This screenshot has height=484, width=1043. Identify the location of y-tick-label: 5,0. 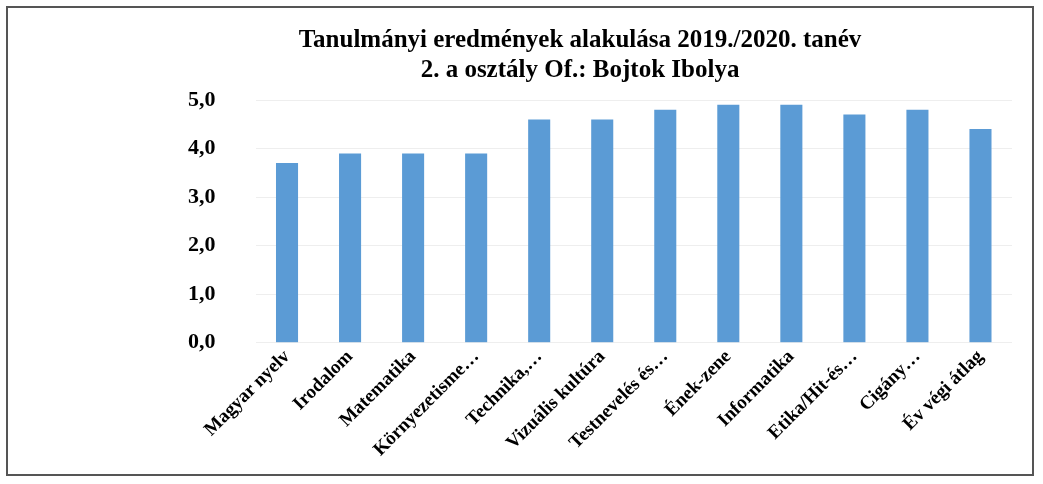
(202, 98).